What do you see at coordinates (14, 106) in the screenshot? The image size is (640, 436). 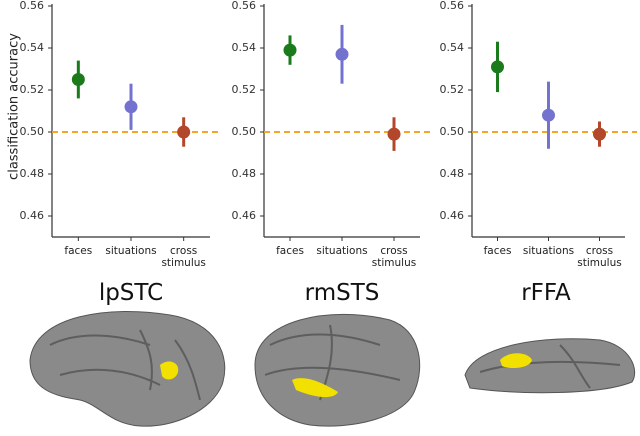 I see `y-axis-label: classification accuracy` at bounding box center [14, 106].